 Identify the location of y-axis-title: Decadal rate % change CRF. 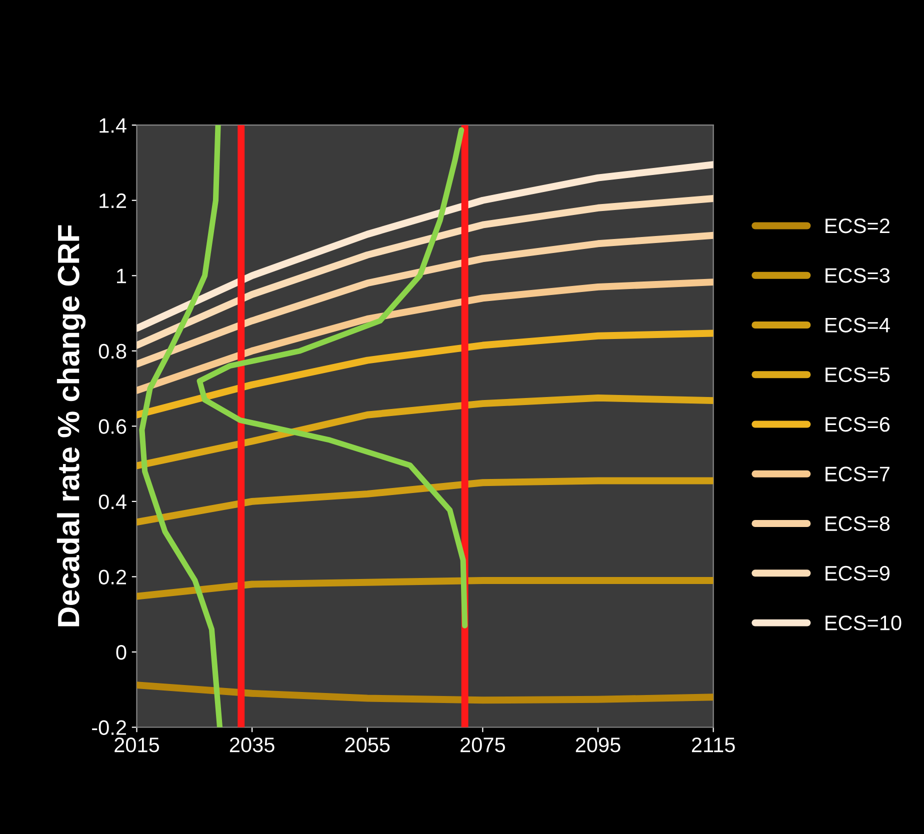
(71, 425).